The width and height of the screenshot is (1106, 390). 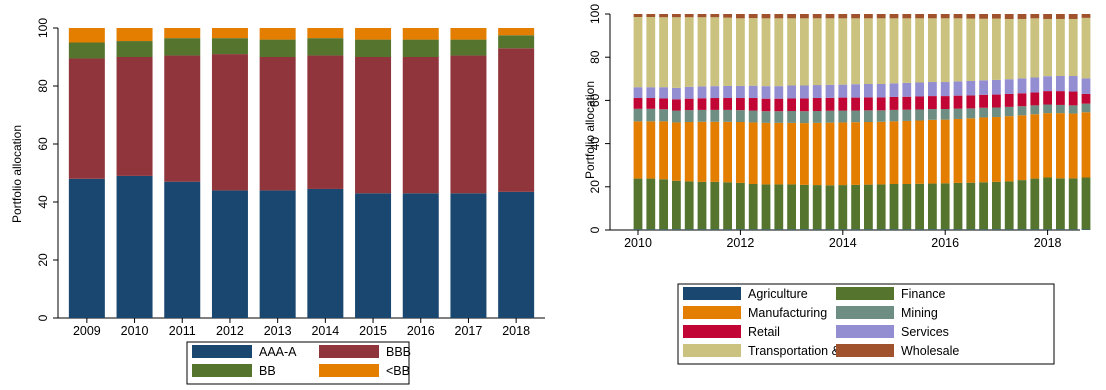 I want to click on bar-segment-manufacturing-2012, so click(x=740, y=152).